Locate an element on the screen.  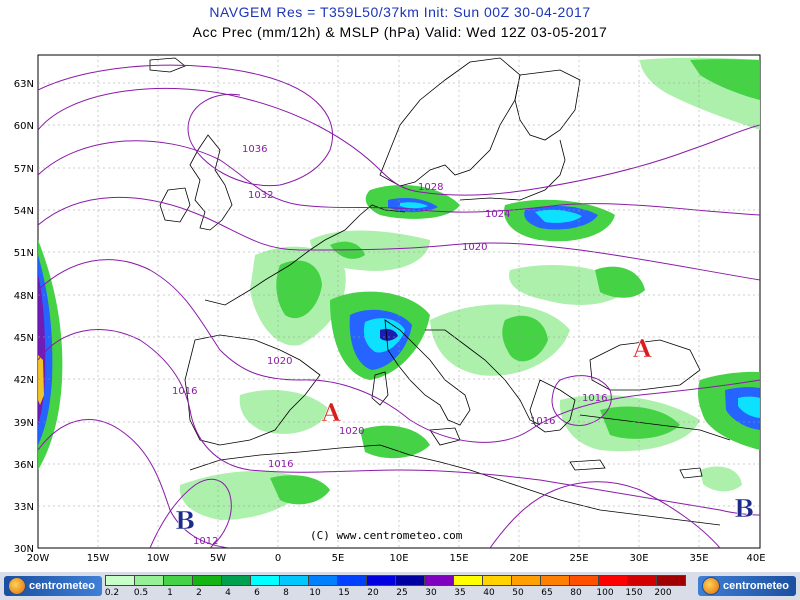
legend-label: 2 is located at coordinates (199, 593).